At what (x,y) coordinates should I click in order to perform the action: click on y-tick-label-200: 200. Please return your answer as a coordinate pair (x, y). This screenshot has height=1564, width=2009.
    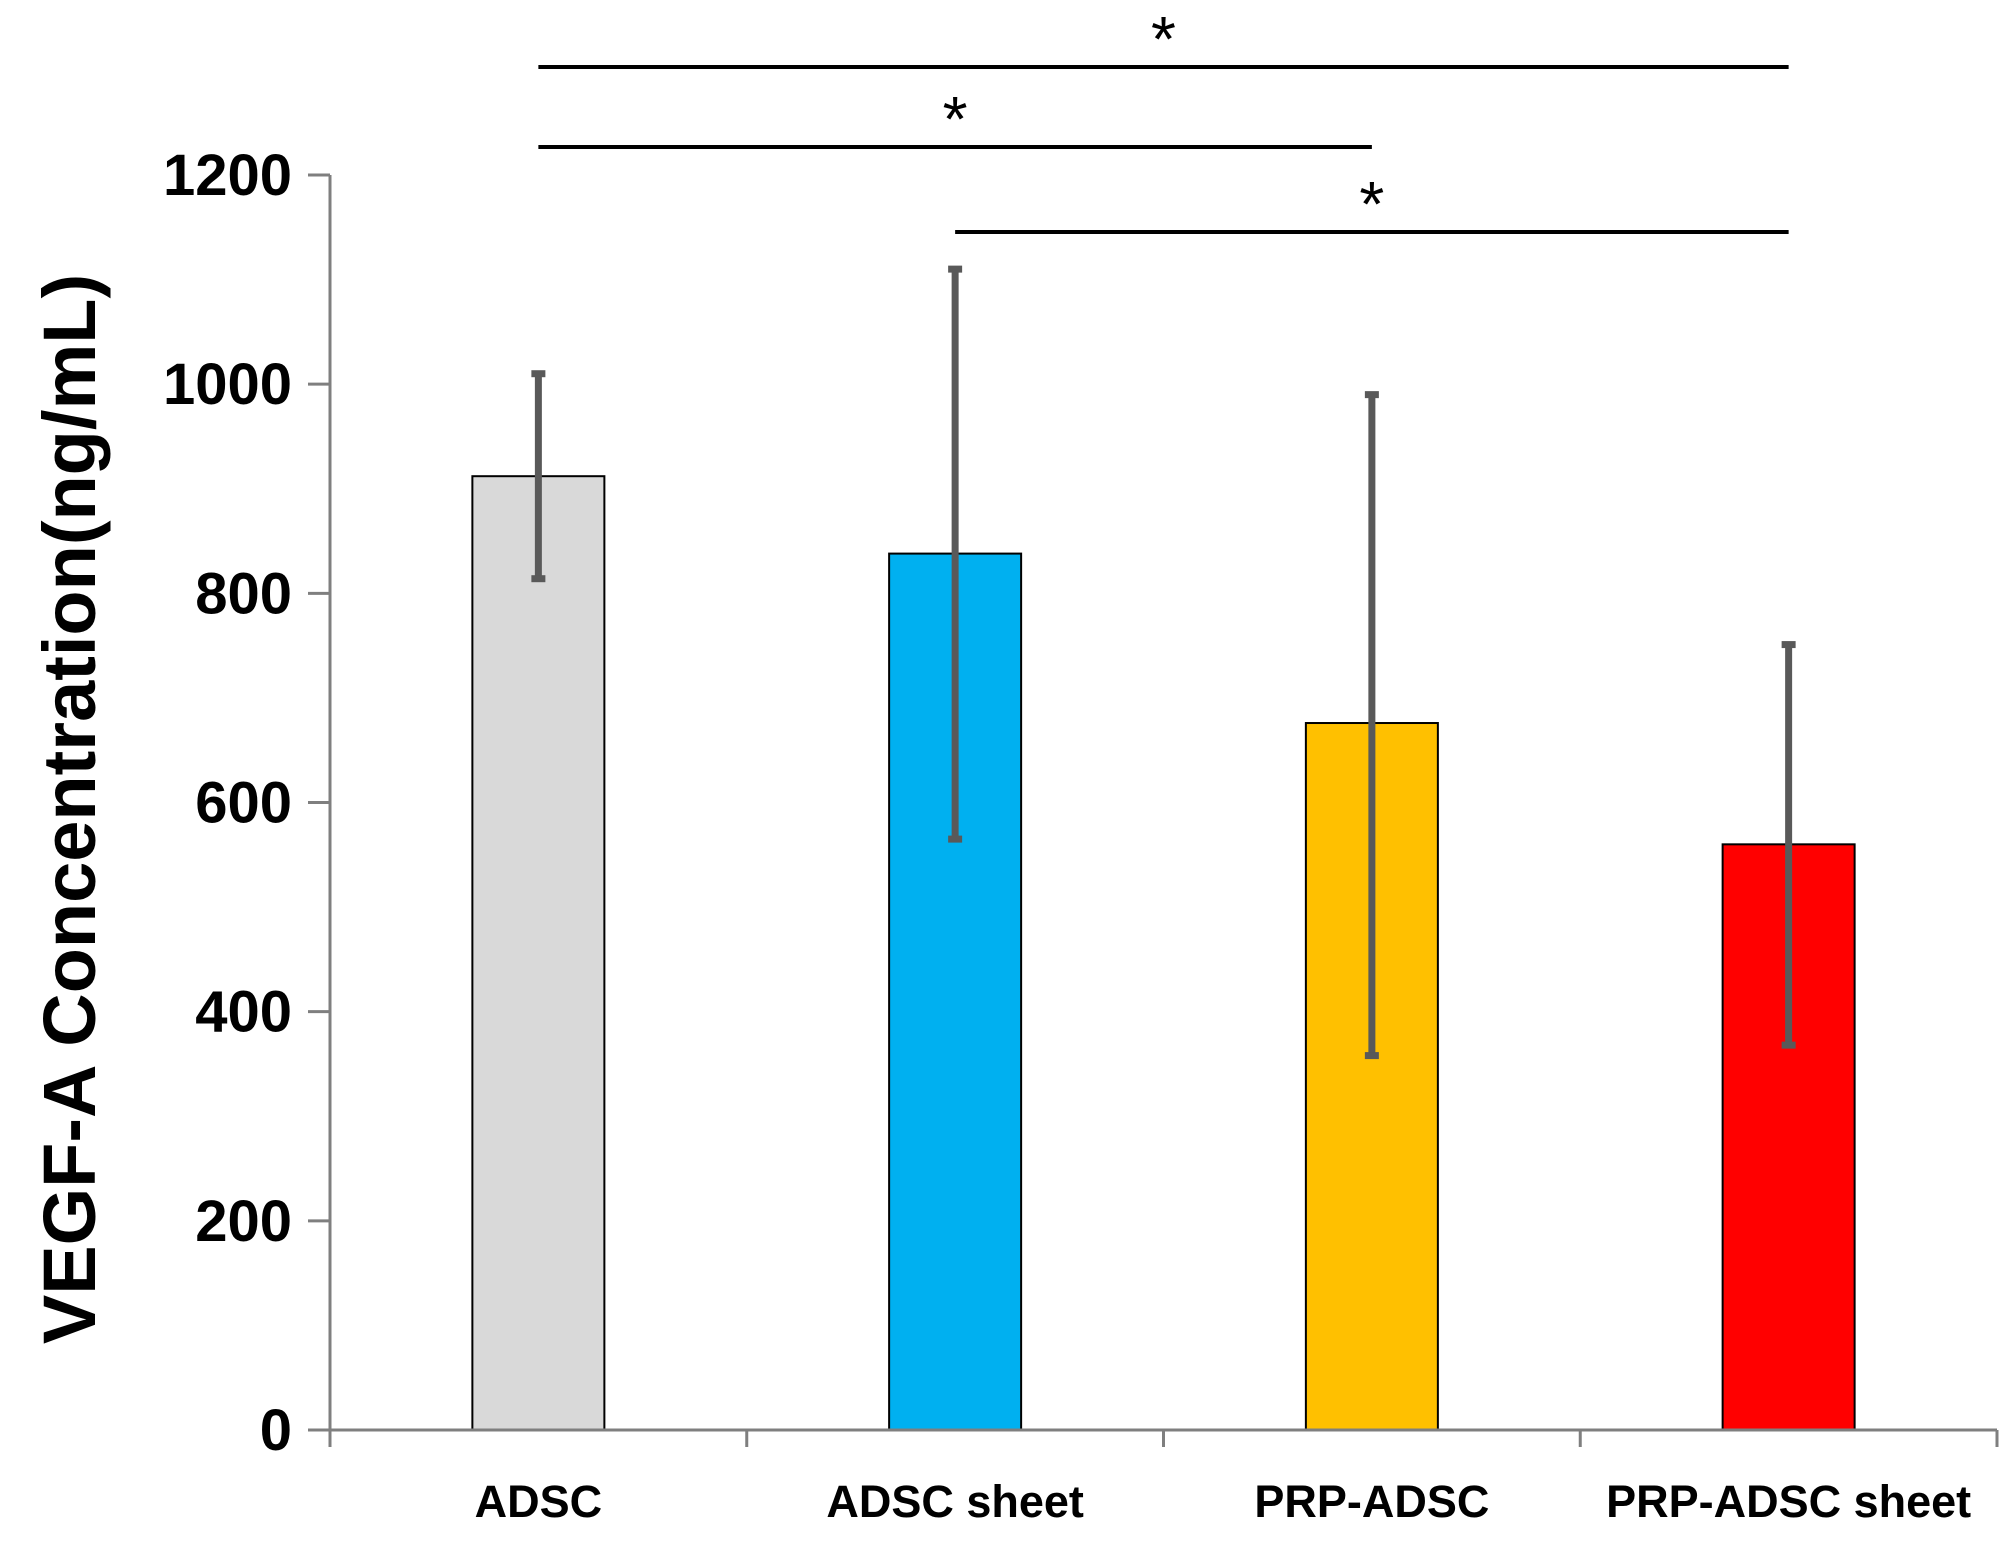
    Looking at the image, I should click on (243, 1221).